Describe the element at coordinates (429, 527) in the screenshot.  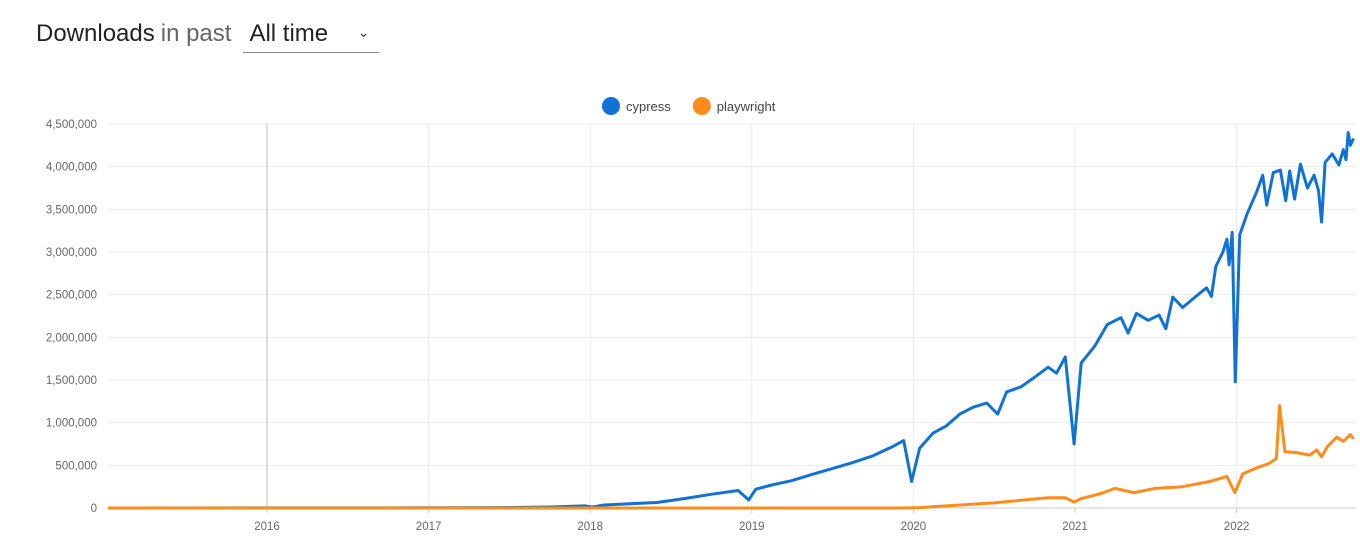
I see `x-tick-label: 2017` at that location.